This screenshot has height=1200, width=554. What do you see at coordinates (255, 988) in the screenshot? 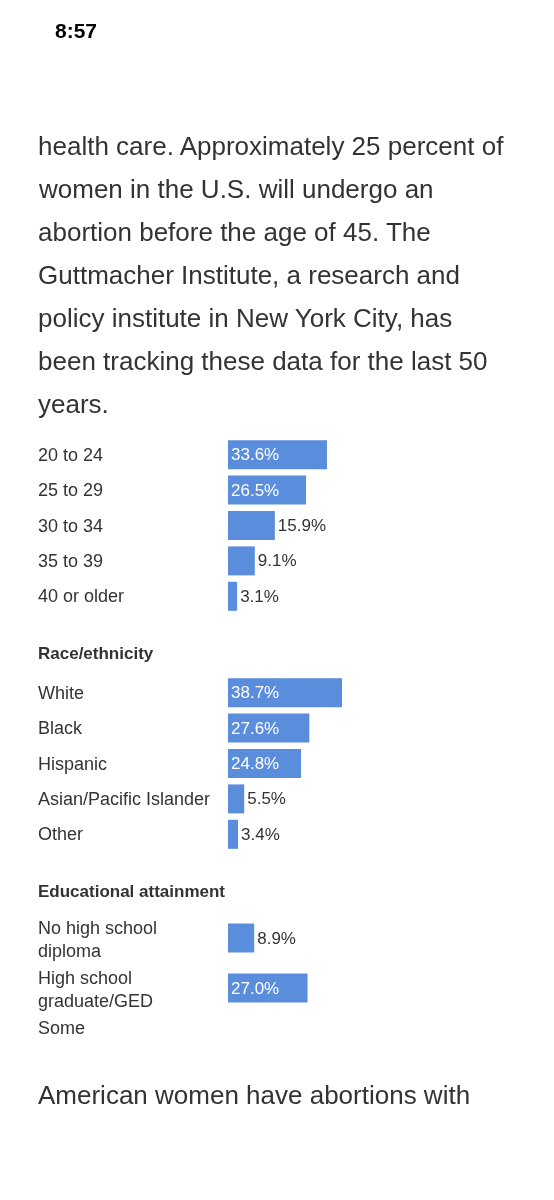
I see `data-label: 27.0%` at bounding box center [255, 988].